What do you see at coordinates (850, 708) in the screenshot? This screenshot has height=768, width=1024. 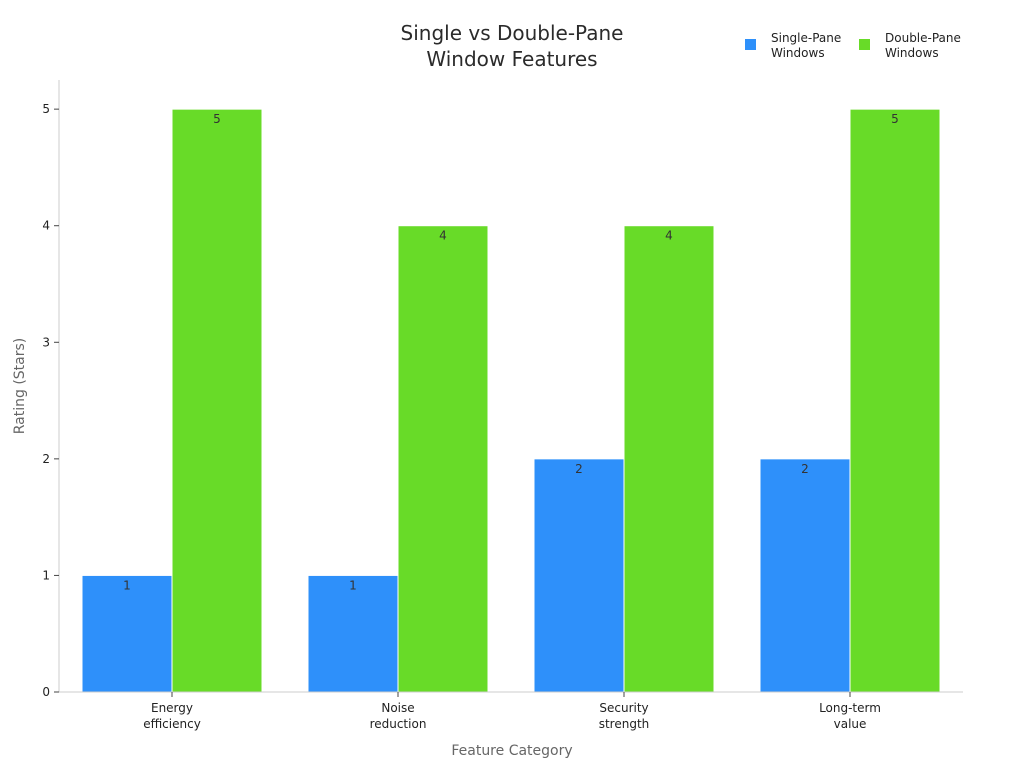 I see `x-tick-label: Long-term` at bounding box center [850, 708].